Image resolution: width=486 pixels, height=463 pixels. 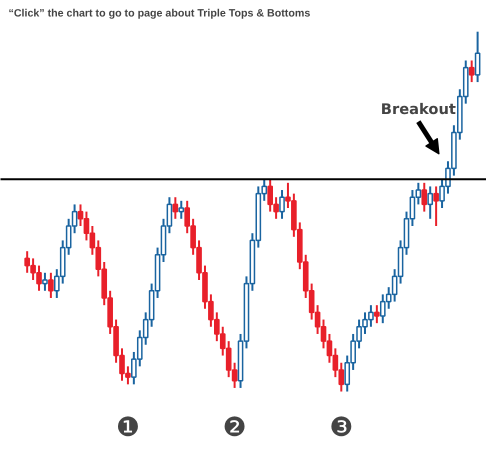 I want to click on text: ❶, so click(x=128, y=428).